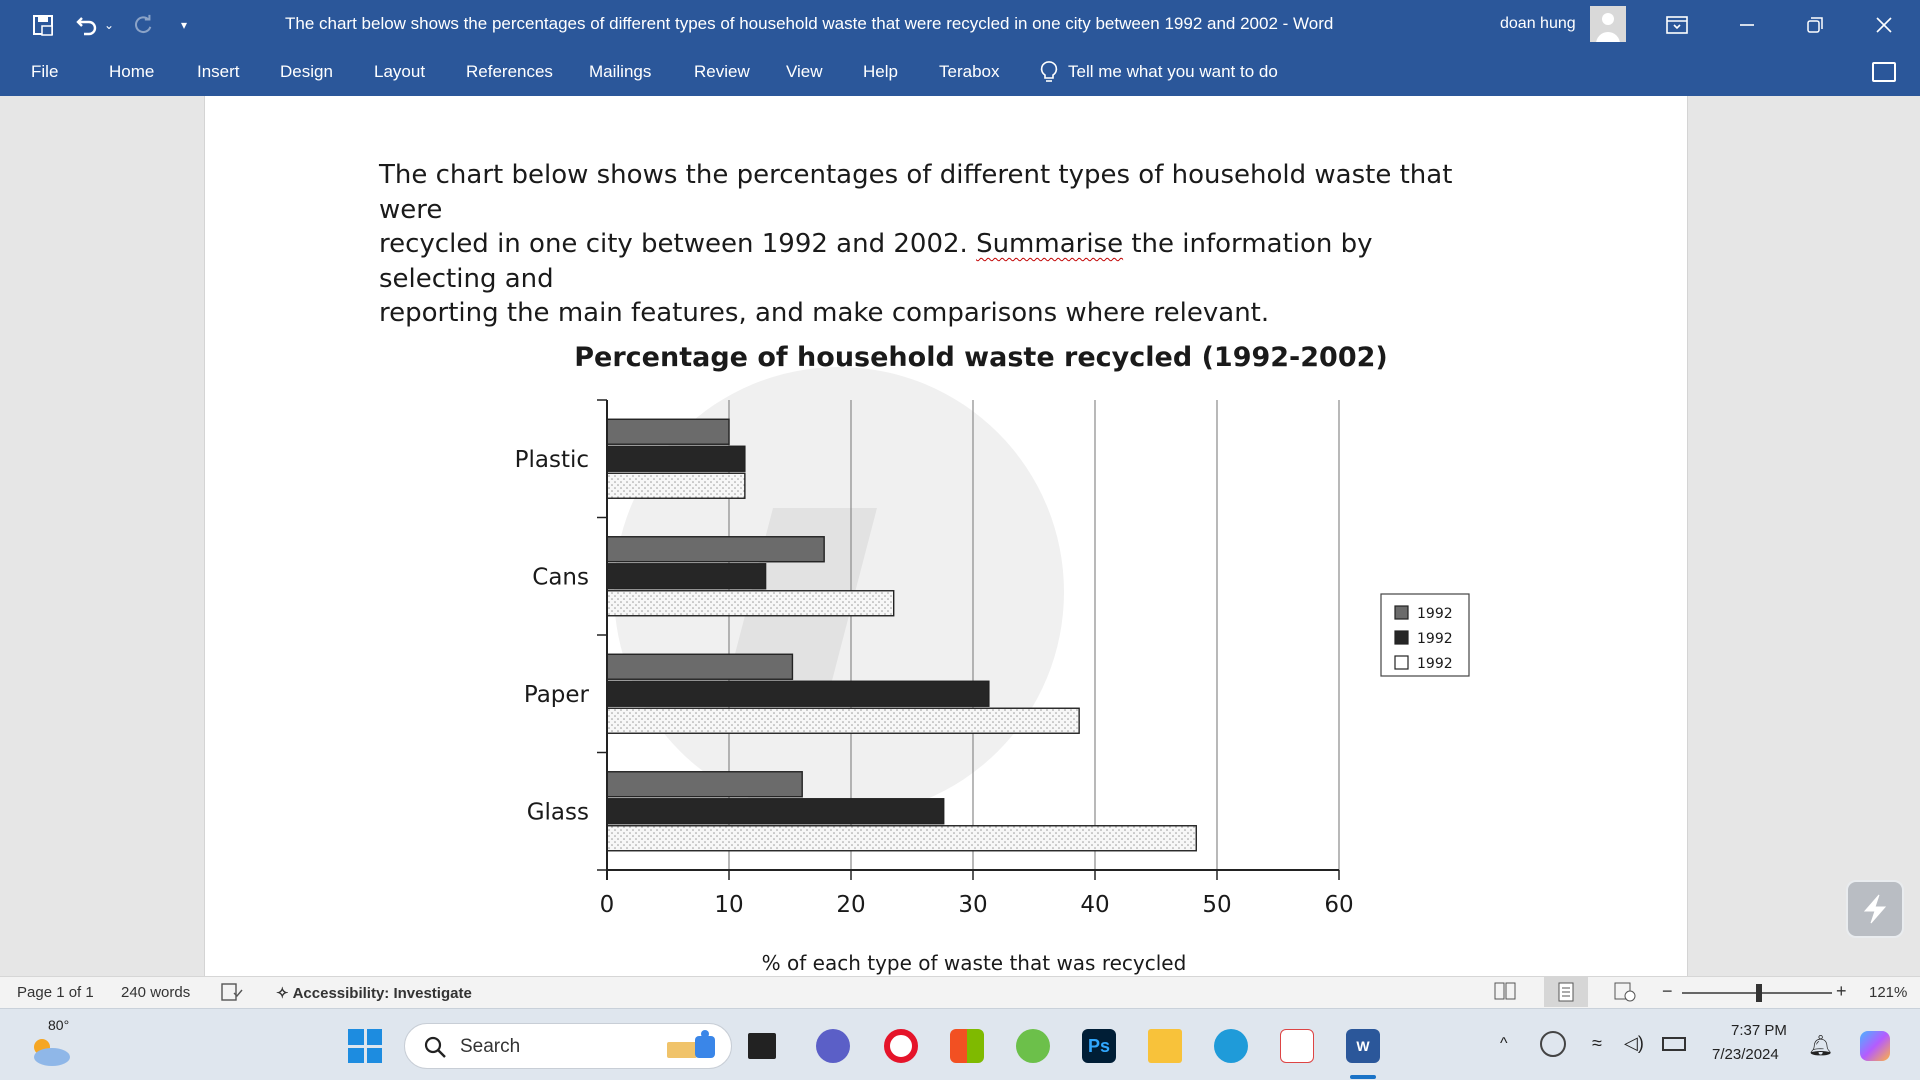  What do you see at coordinates (1745, 1054) in the screenshot?
I see `clock-date: 7/23/2024` at bounding box center [1745, 1054].